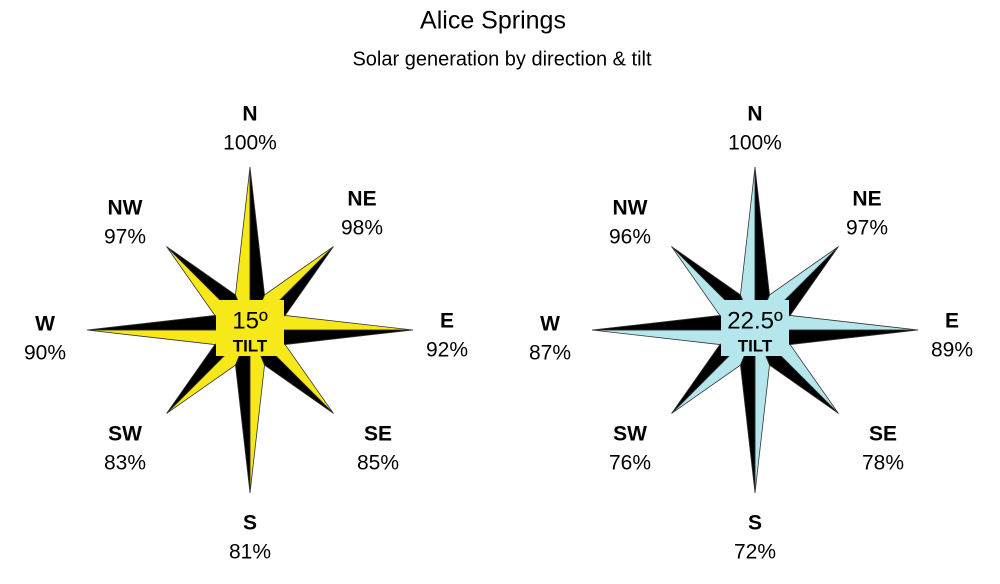  I want to click on direction-value: 92%, so click(447, 350).